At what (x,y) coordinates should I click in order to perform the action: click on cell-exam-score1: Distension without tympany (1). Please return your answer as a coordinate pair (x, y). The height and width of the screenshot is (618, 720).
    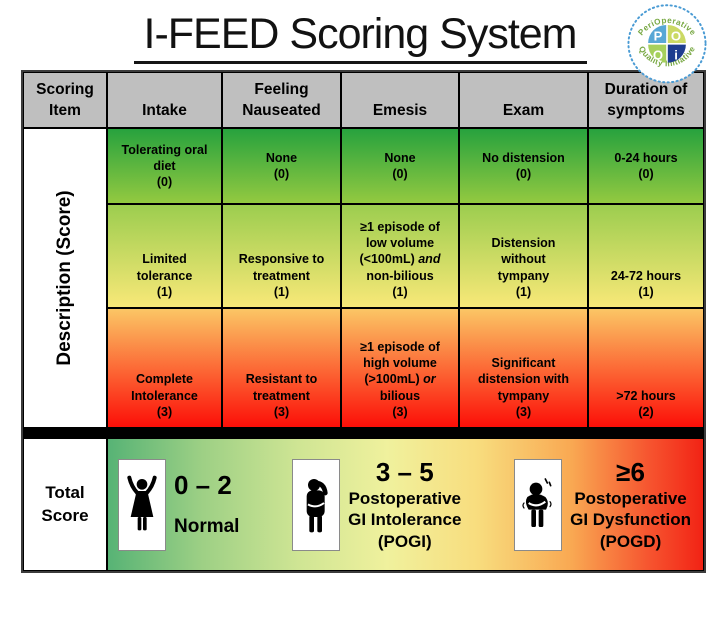
    Looking at the image, I should click on (523, 256).